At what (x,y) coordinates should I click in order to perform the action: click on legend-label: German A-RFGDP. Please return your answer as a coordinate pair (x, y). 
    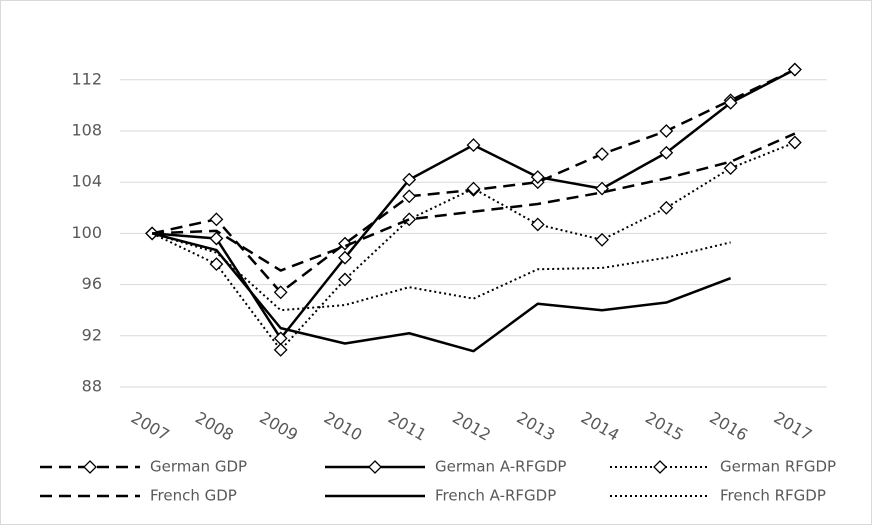
    Looking at the image, I should click on (500, 467).